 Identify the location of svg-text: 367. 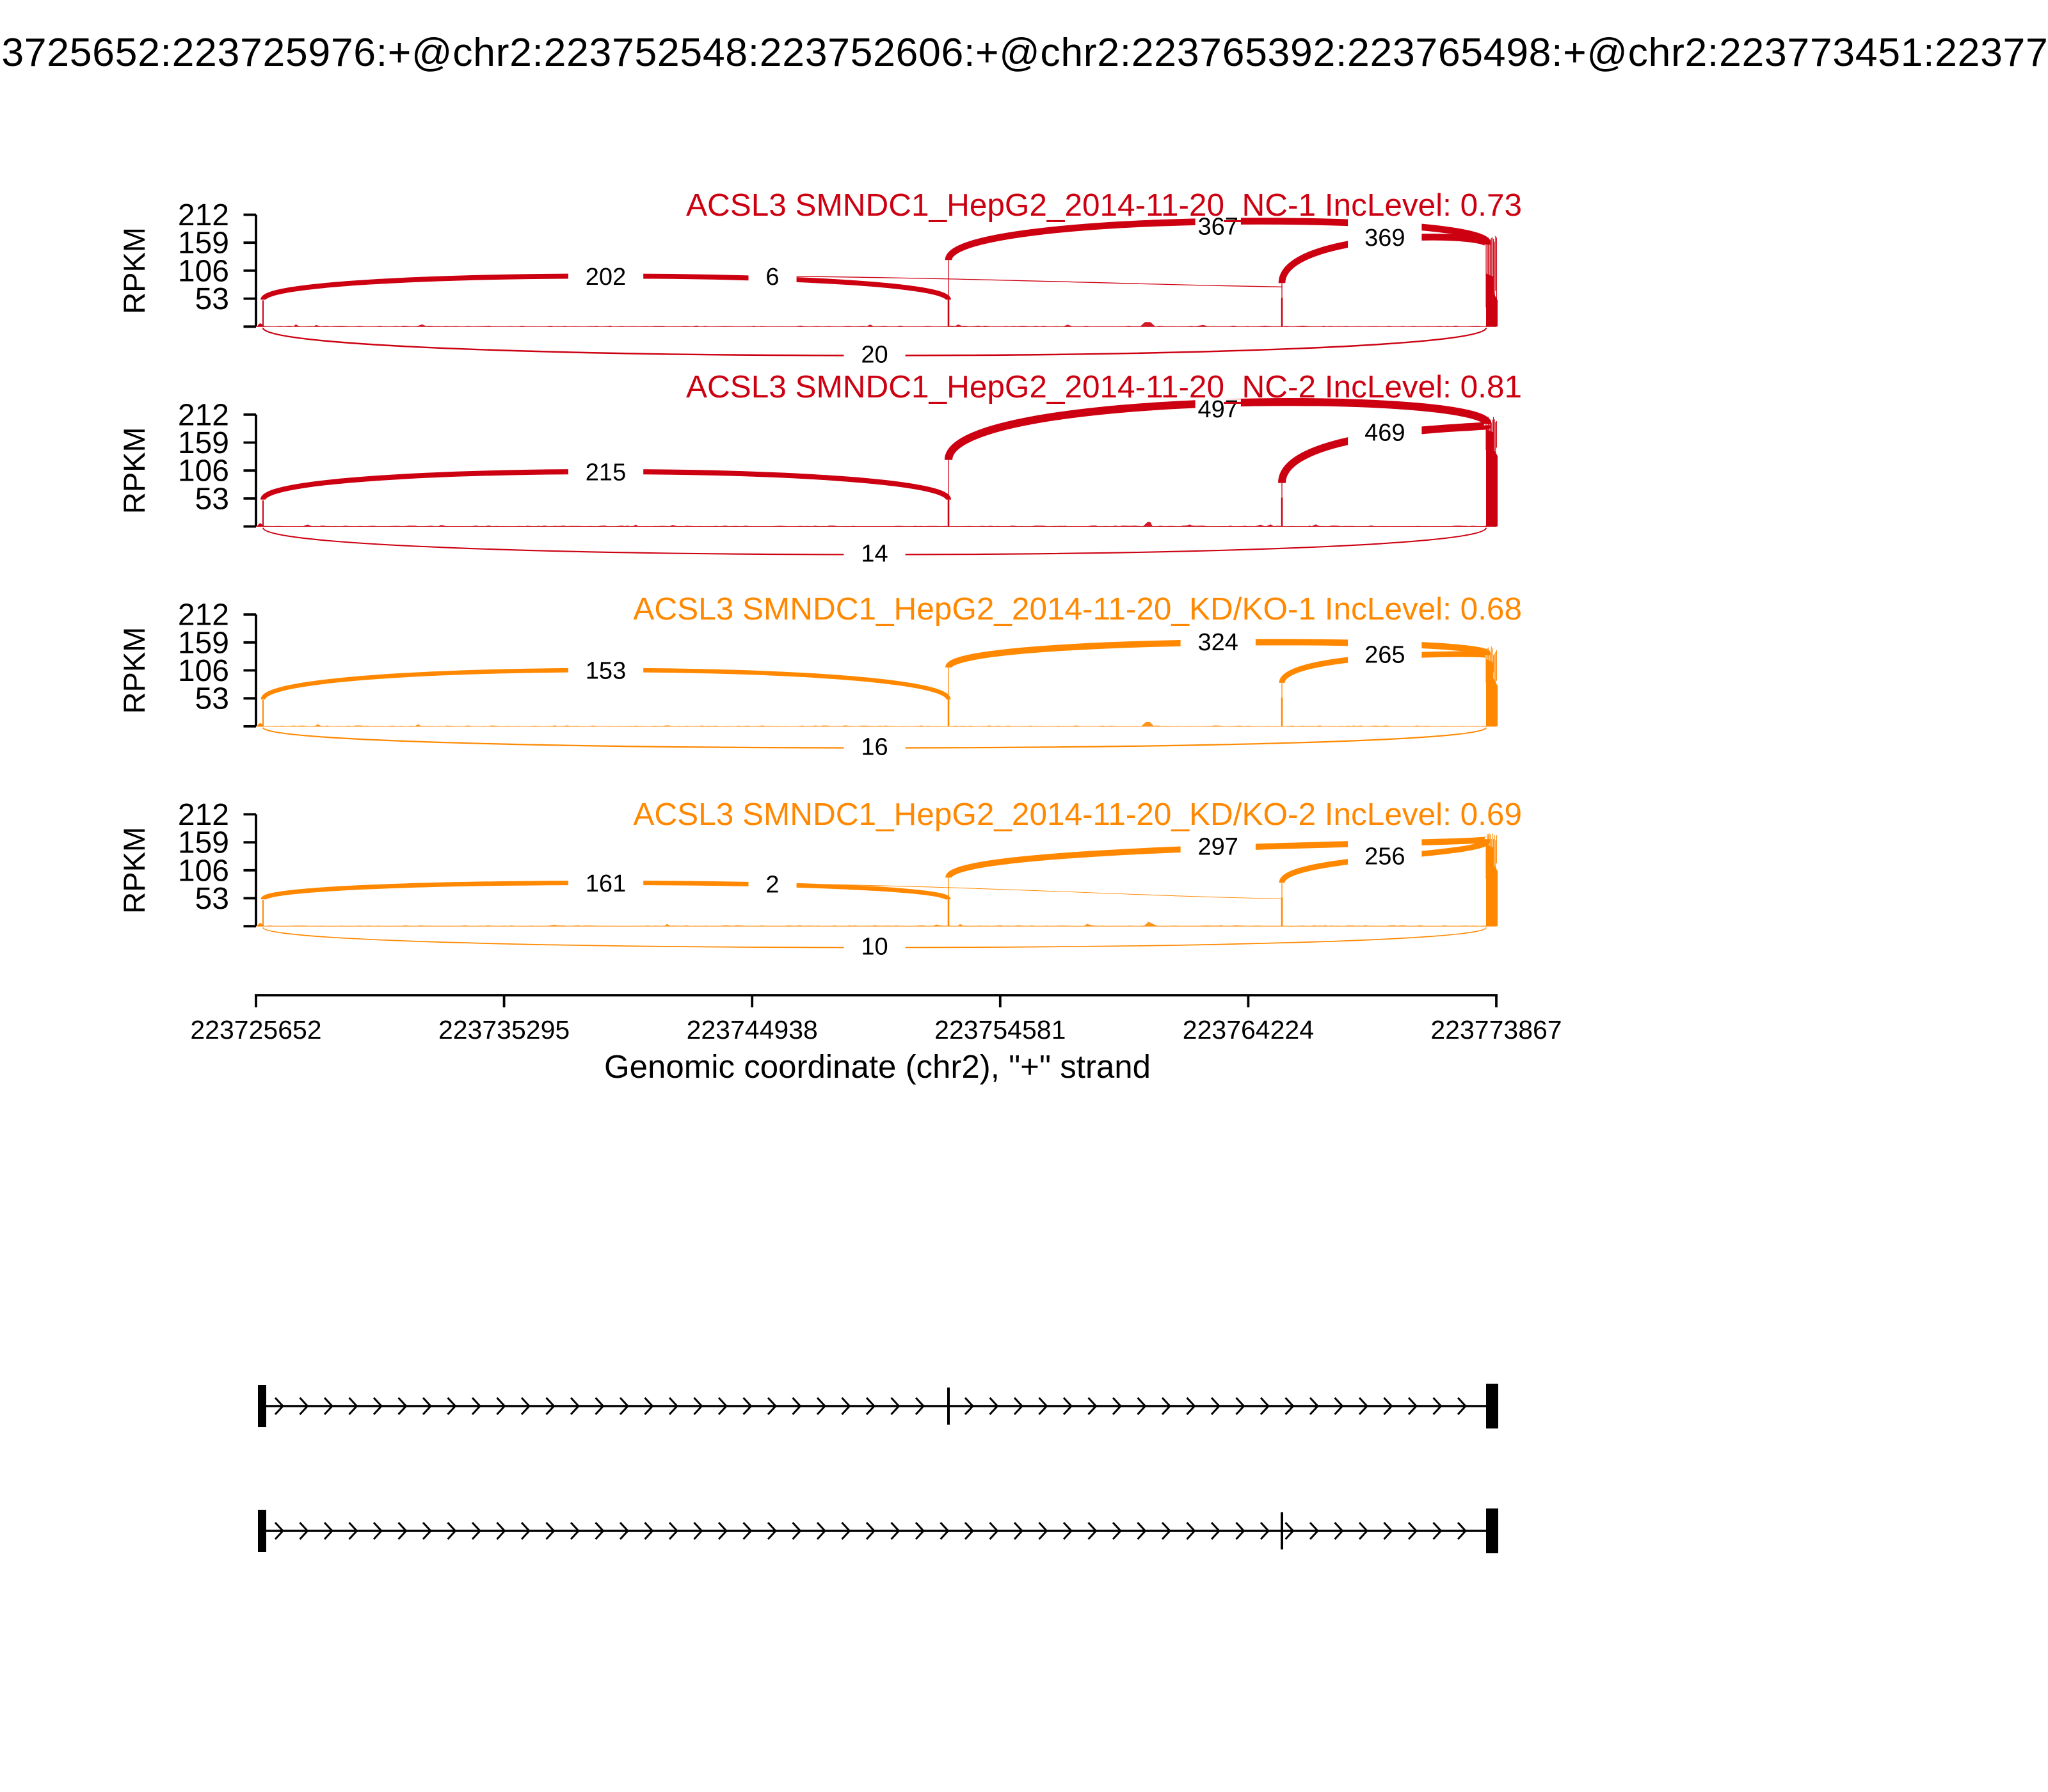
(1217, 226).